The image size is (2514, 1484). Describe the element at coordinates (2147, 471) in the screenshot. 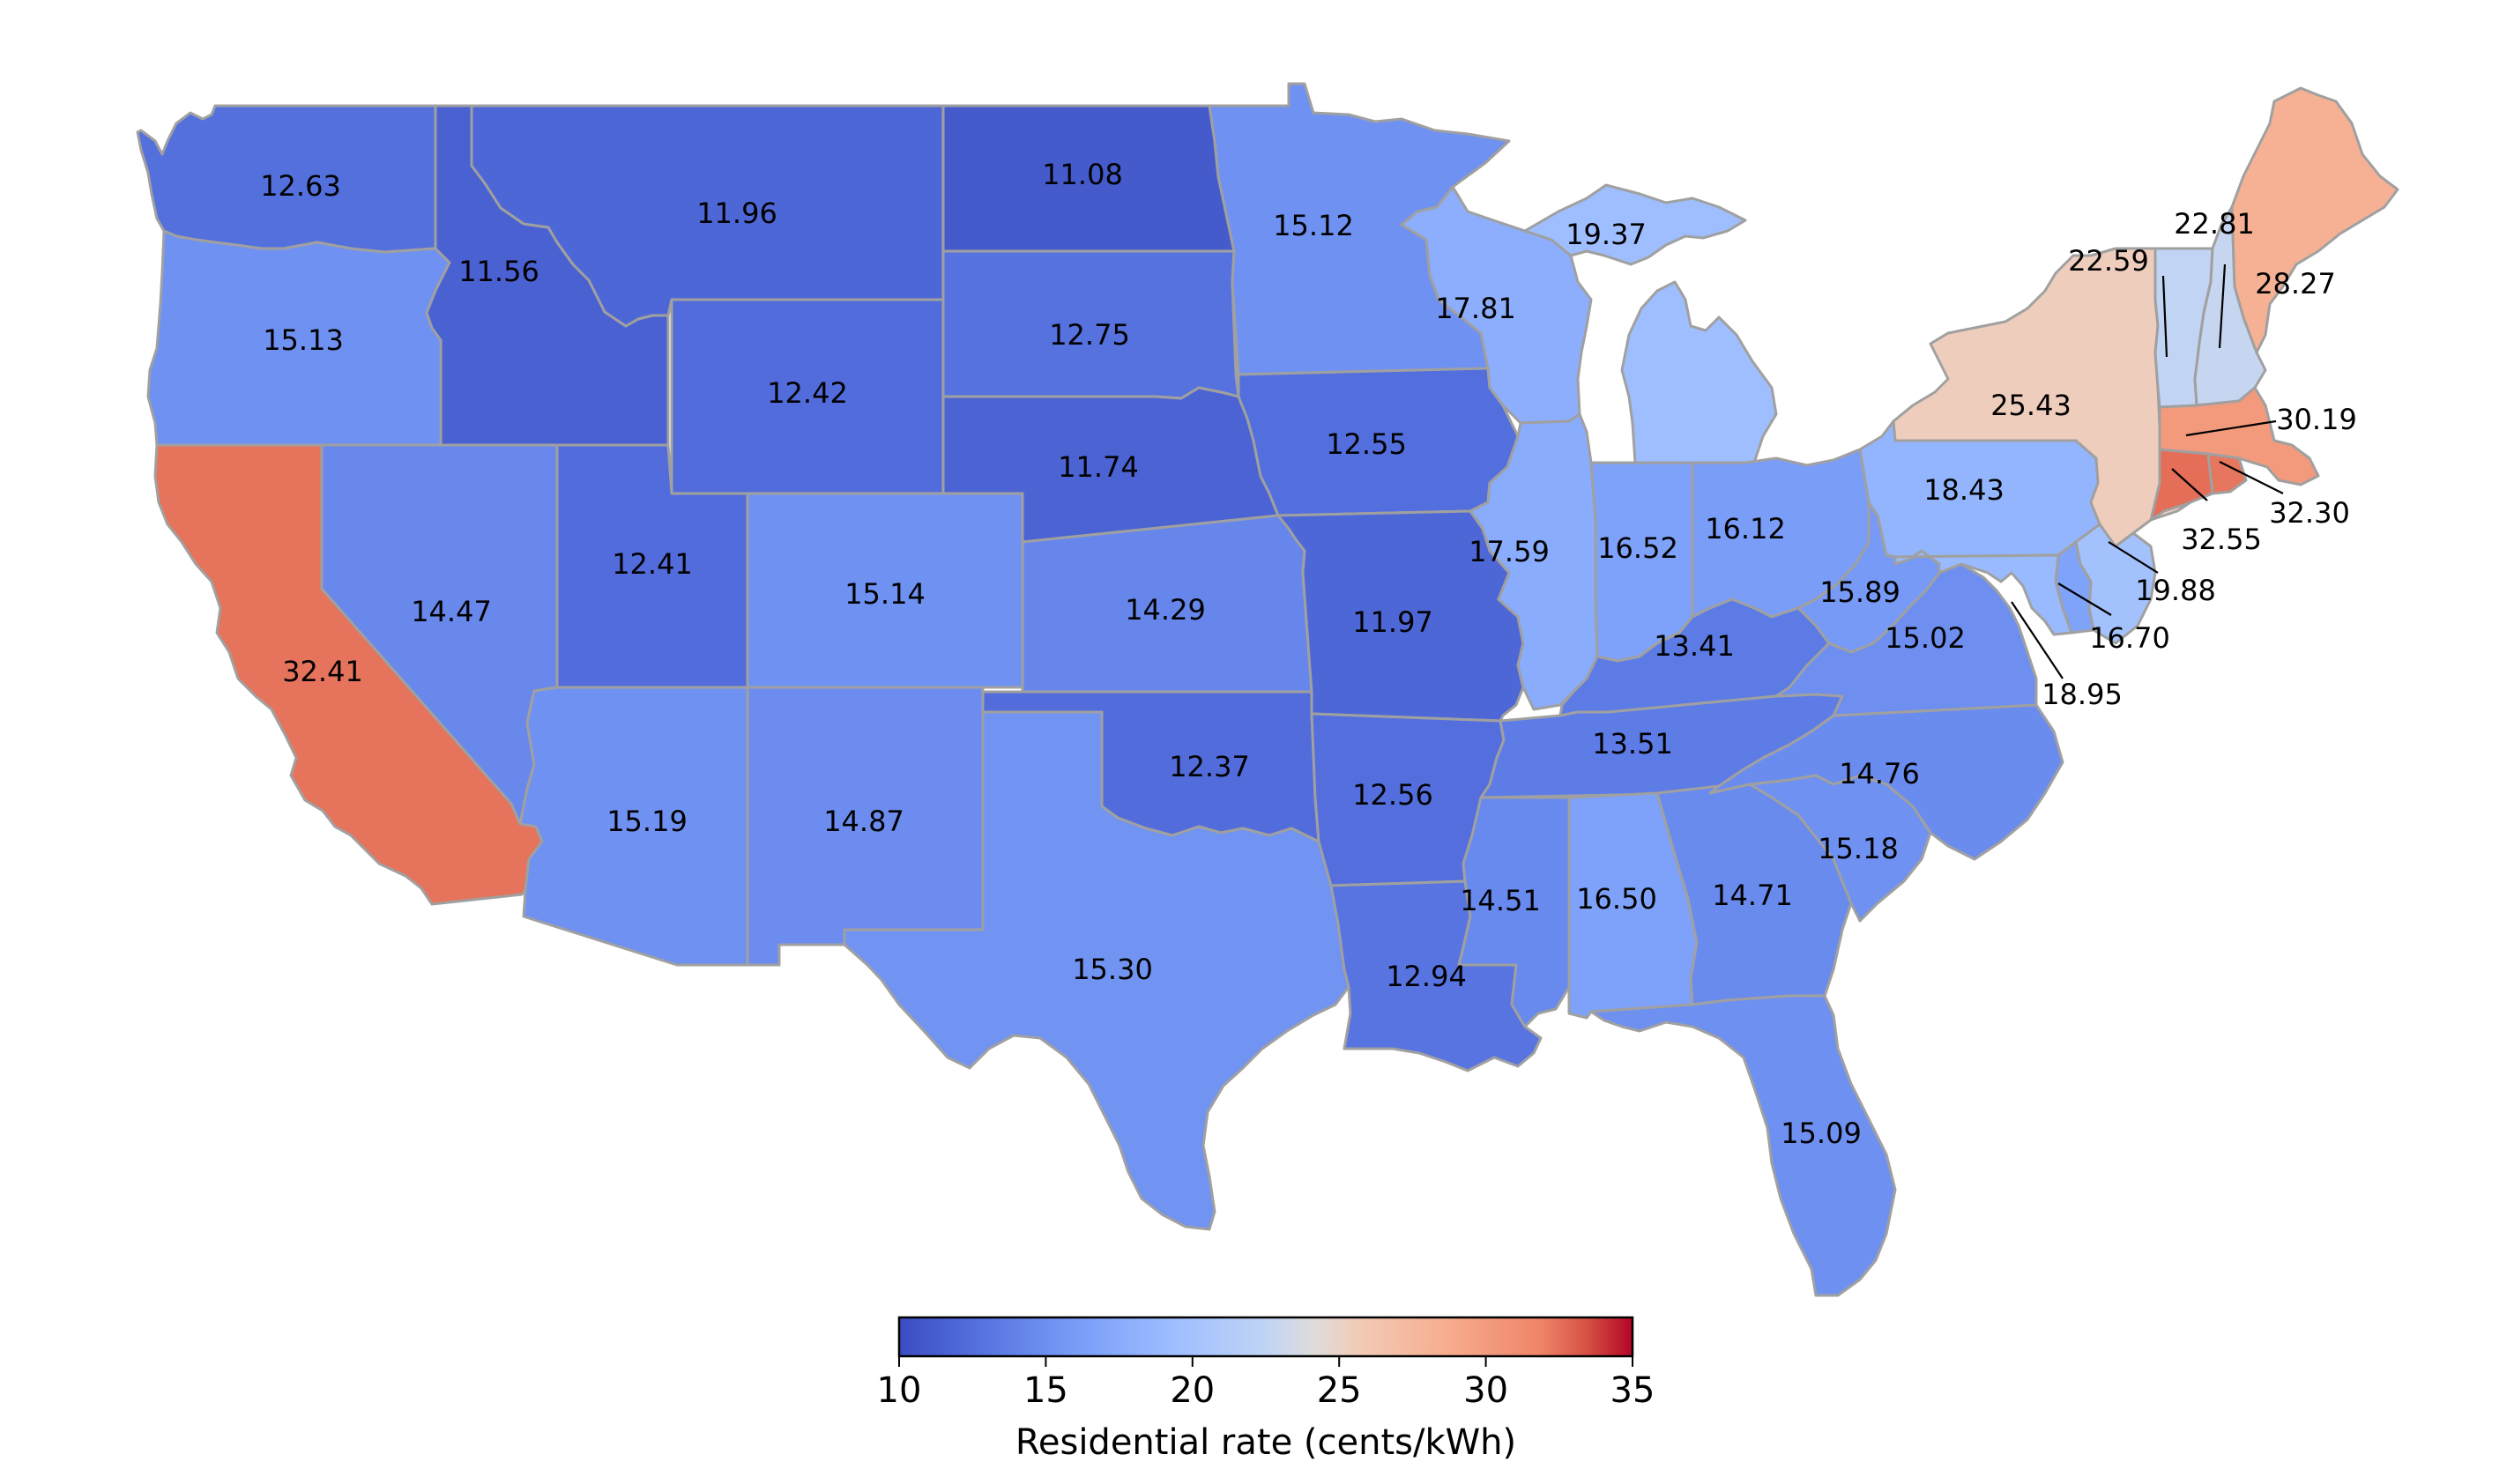

I see `leader-lines` at that location.